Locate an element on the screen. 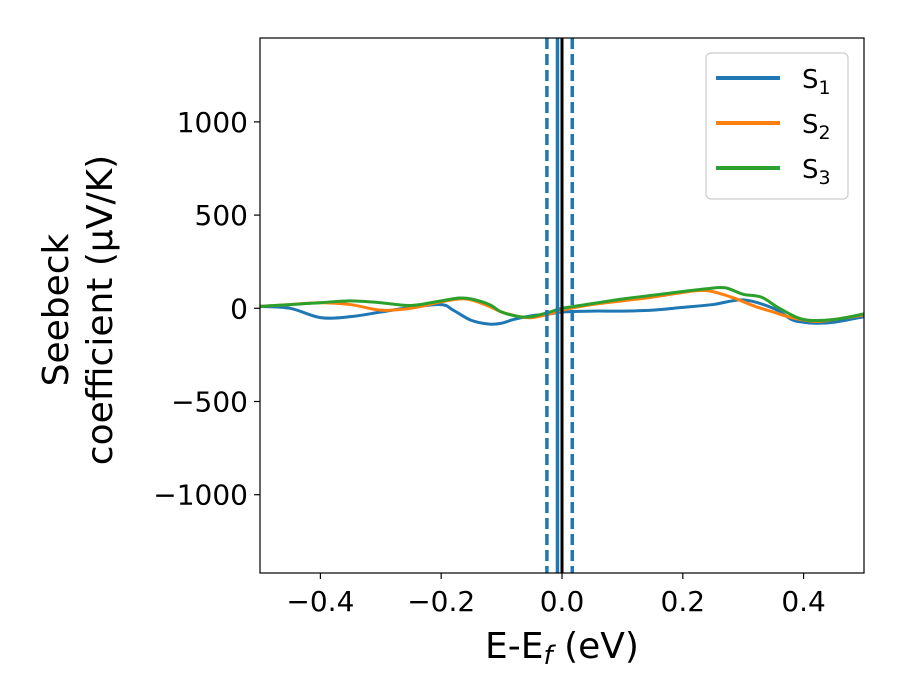  x-axis: −0.4 −0.2 0.0 0.2 0.4 is located at coordinates (556, 595).